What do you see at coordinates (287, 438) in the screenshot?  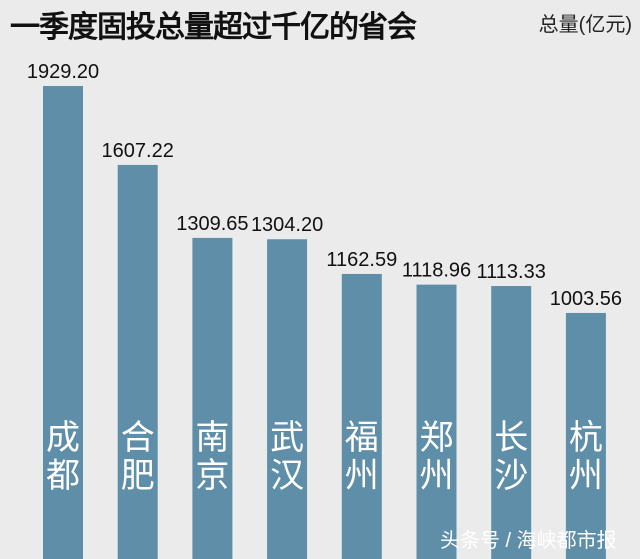 I see `category-label-3-0: 武` at bounding box center [287, 438].